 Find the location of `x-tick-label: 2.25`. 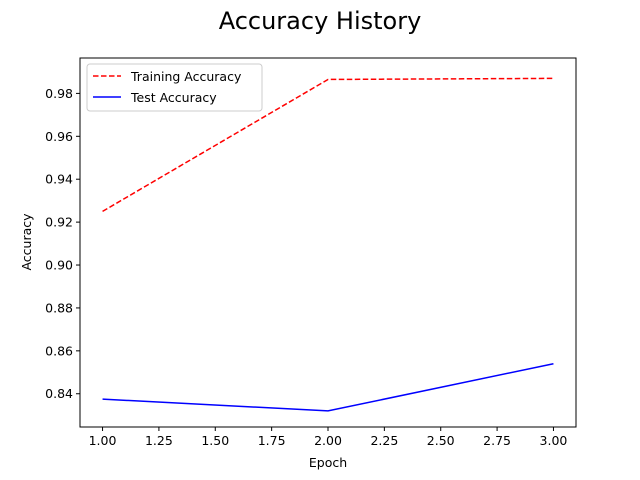

x-tick-label: 2.25 is located at coordinates (384, 440).